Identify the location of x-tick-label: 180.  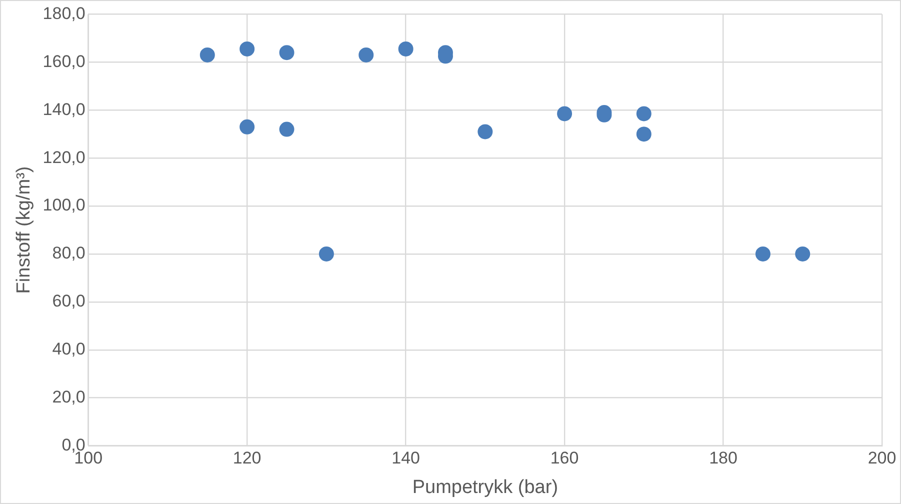
(723, 458).